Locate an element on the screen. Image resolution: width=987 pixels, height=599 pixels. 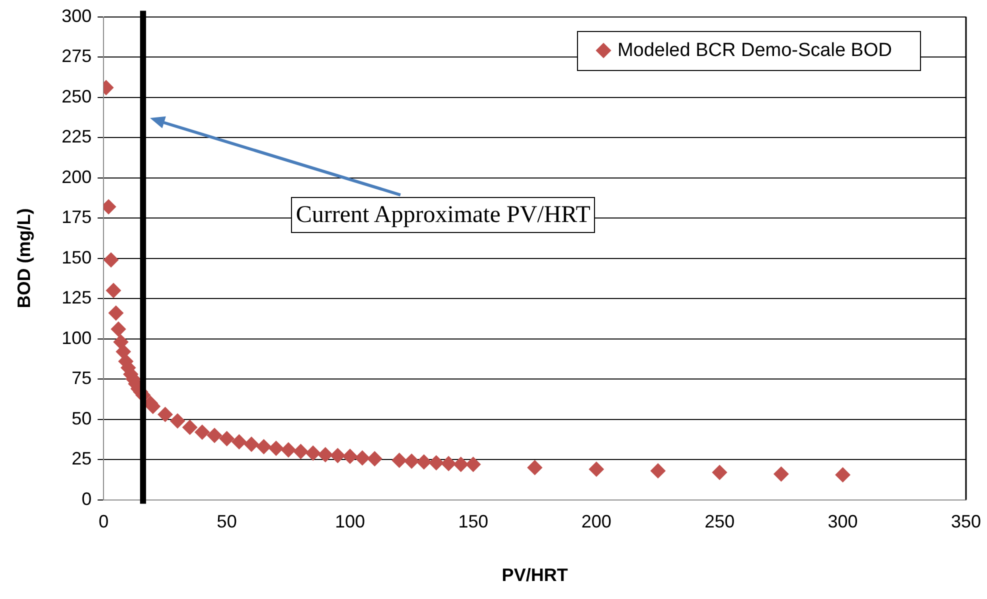
x-tick-label: 100 is located at coordinates (350, 522).